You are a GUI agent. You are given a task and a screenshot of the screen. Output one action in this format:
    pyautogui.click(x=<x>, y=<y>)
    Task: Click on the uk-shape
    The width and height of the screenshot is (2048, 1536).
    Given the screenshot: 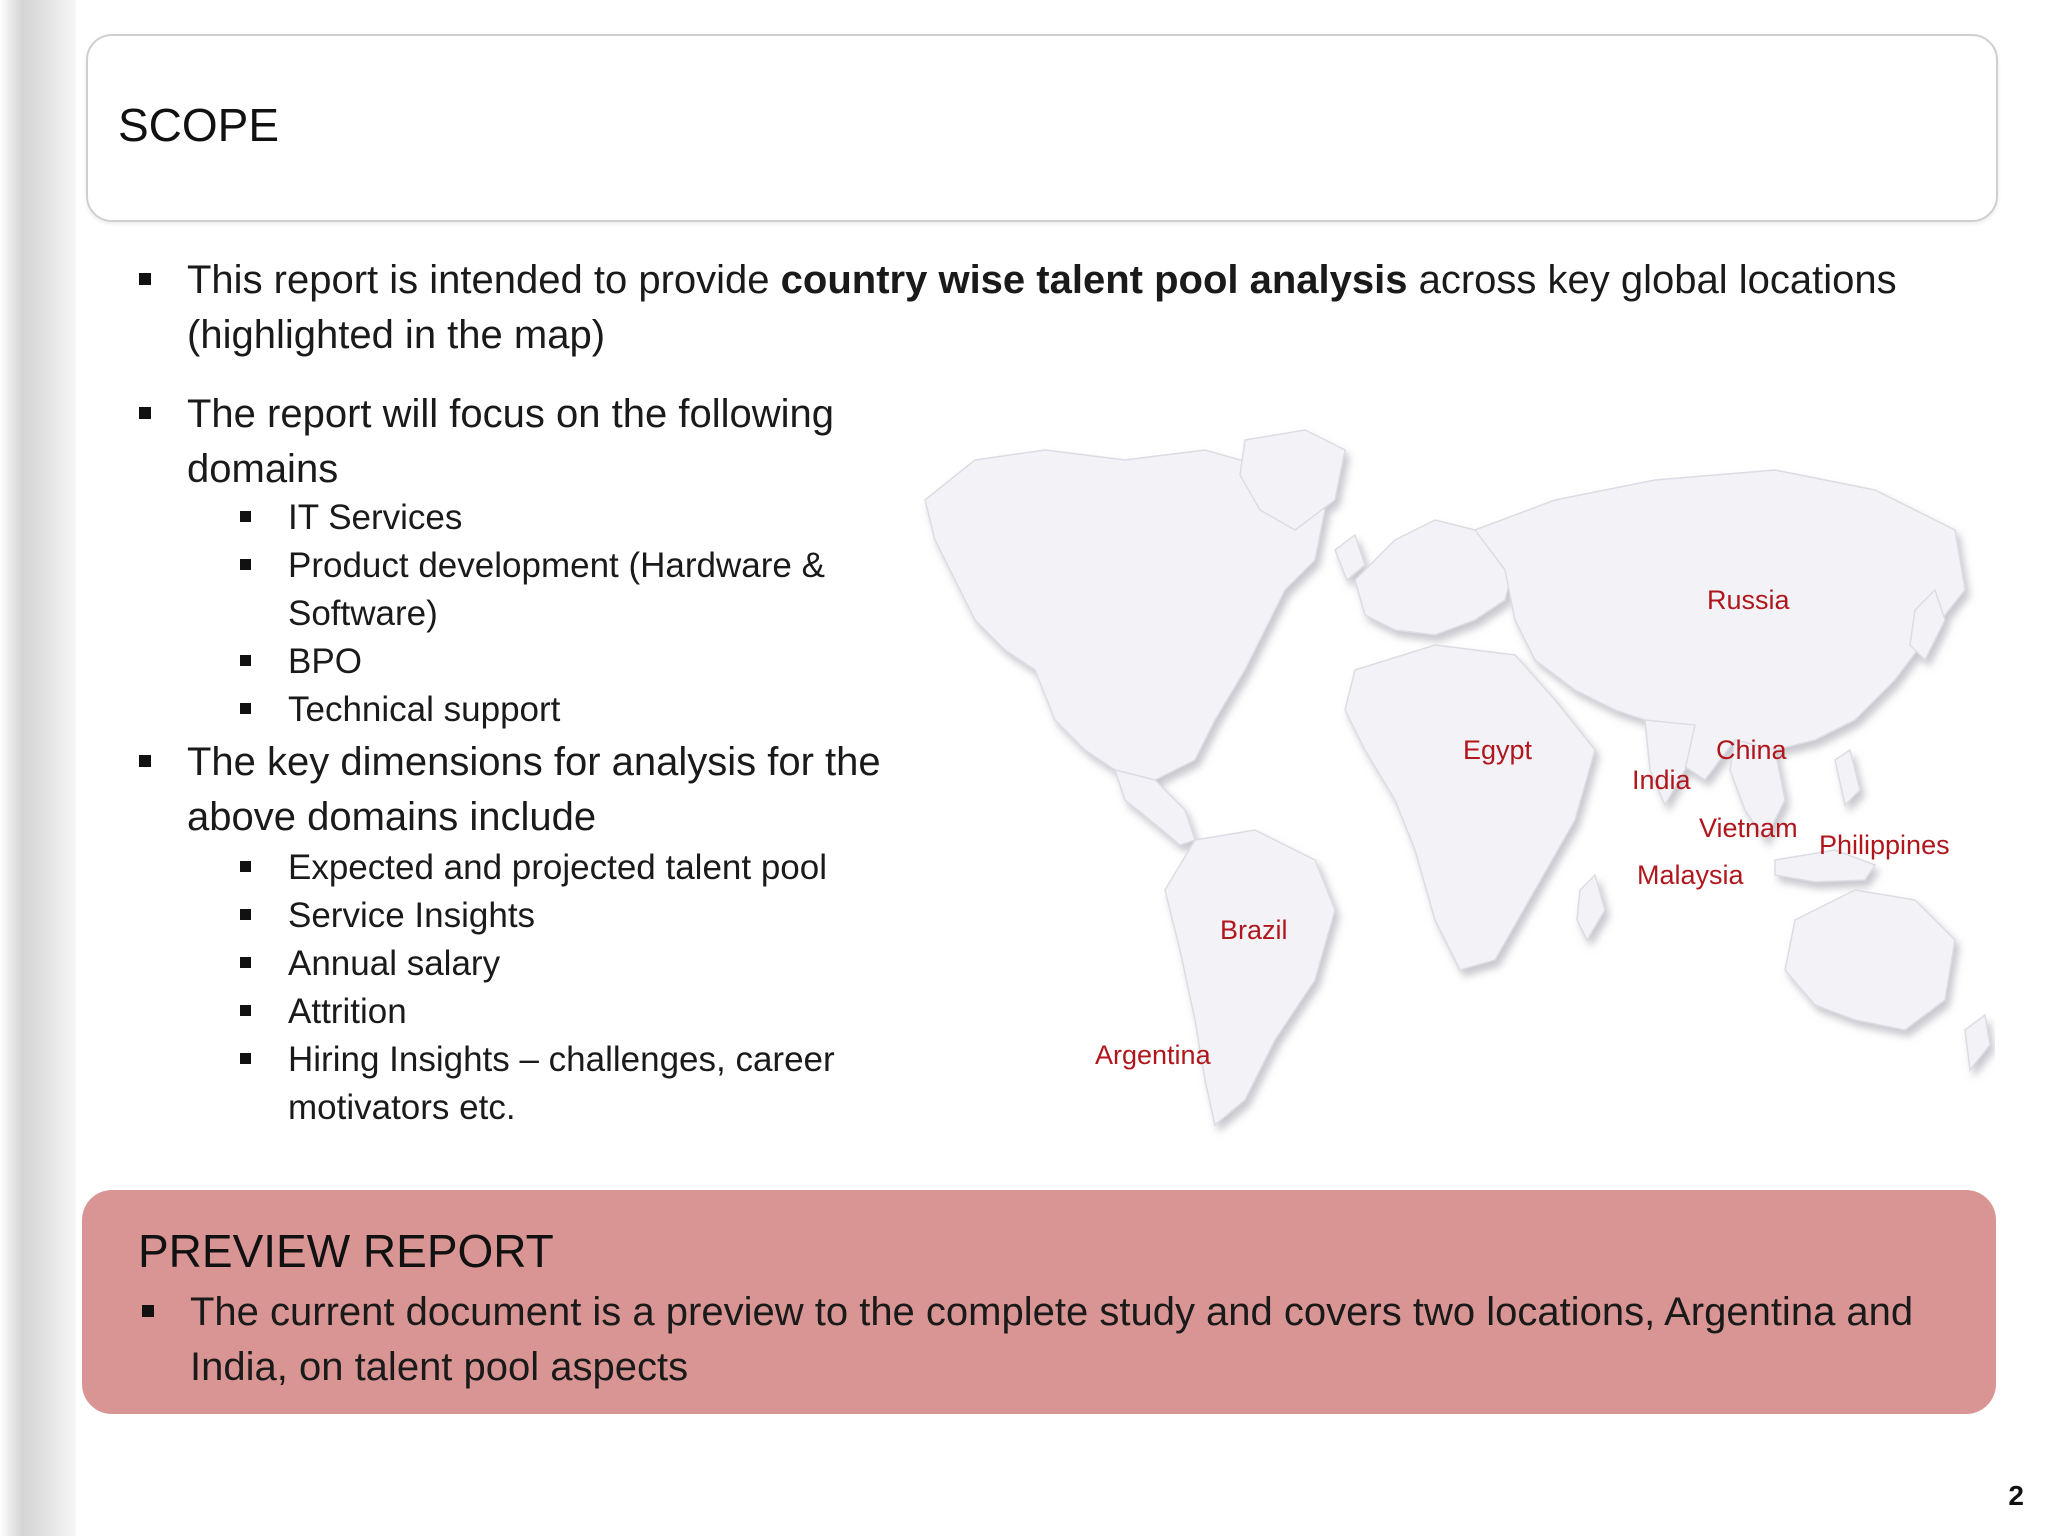 What is the action you would take?
    pyautogui.click(x=1350, y=557)
    